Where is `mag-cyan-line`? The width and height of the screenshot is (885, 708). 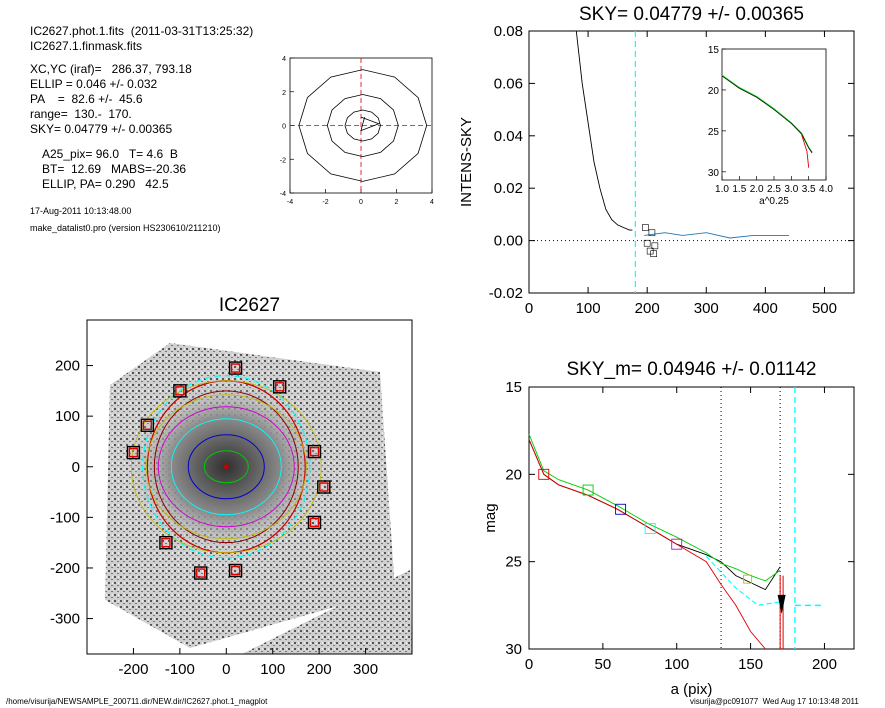 mag-cyan-line is located at coordinates (743, 581).